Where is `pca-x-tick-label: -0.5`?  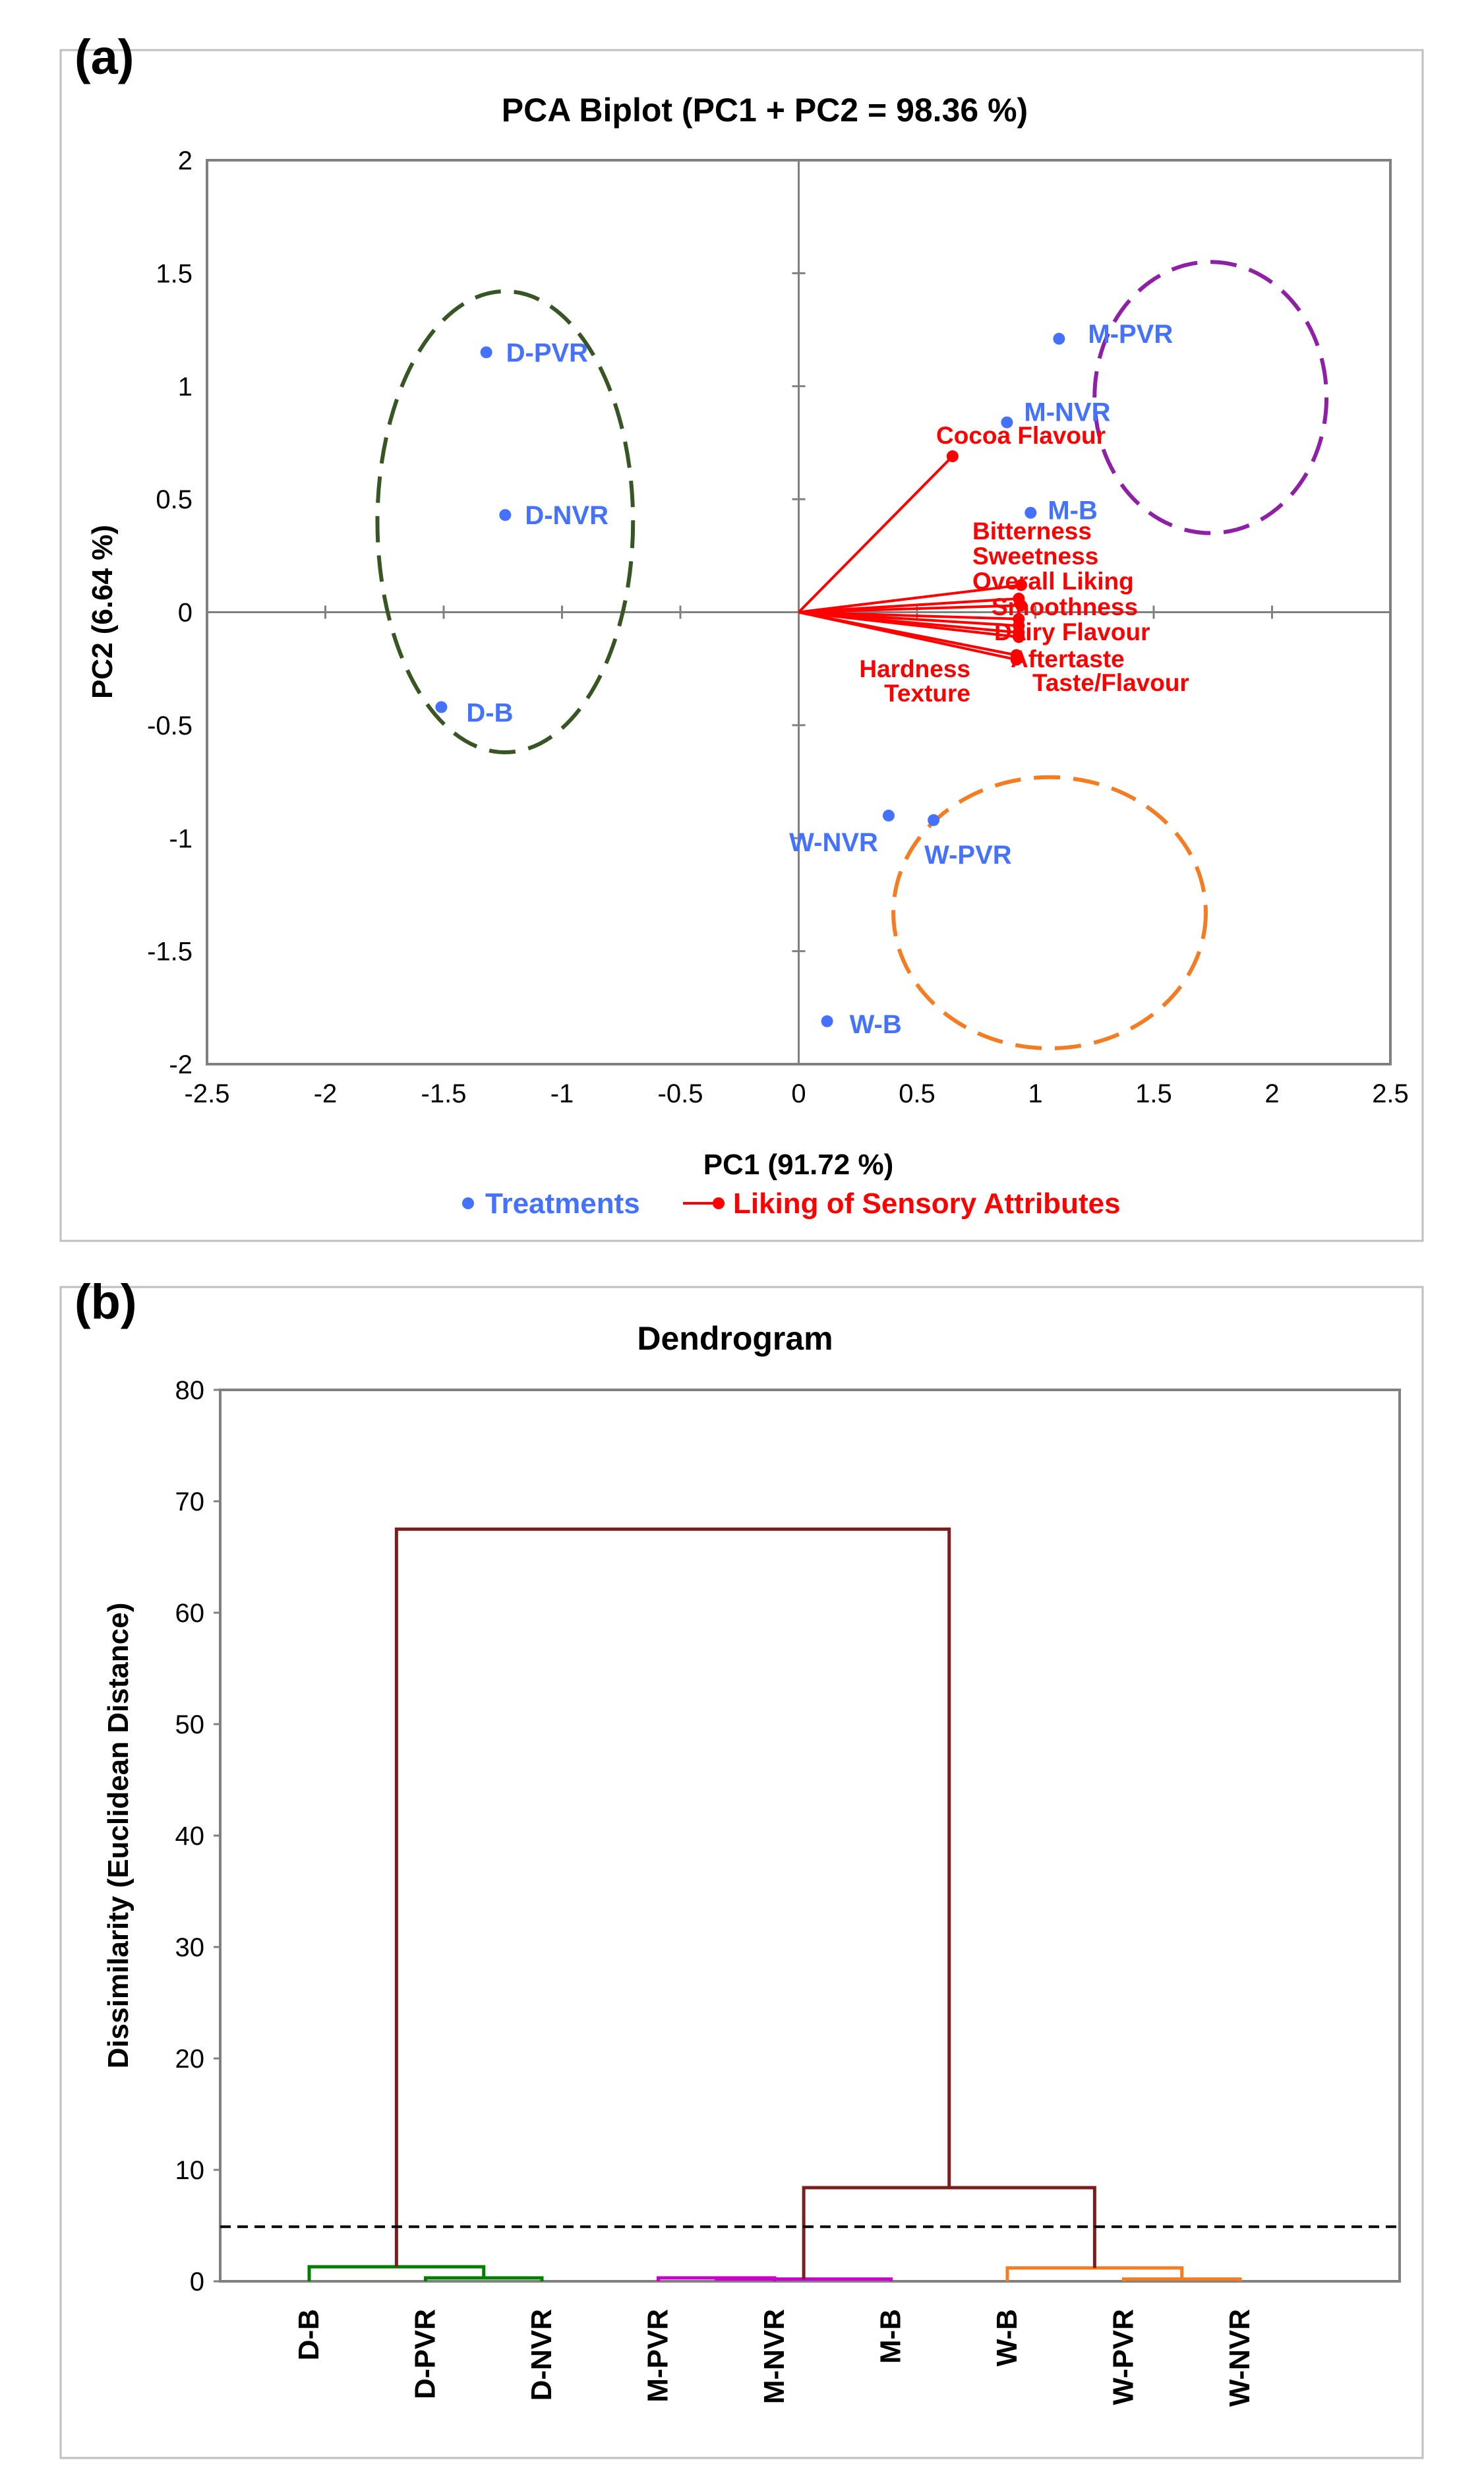
pca-x-tick-label: -0.5 is located at coordinates (680, 1093).